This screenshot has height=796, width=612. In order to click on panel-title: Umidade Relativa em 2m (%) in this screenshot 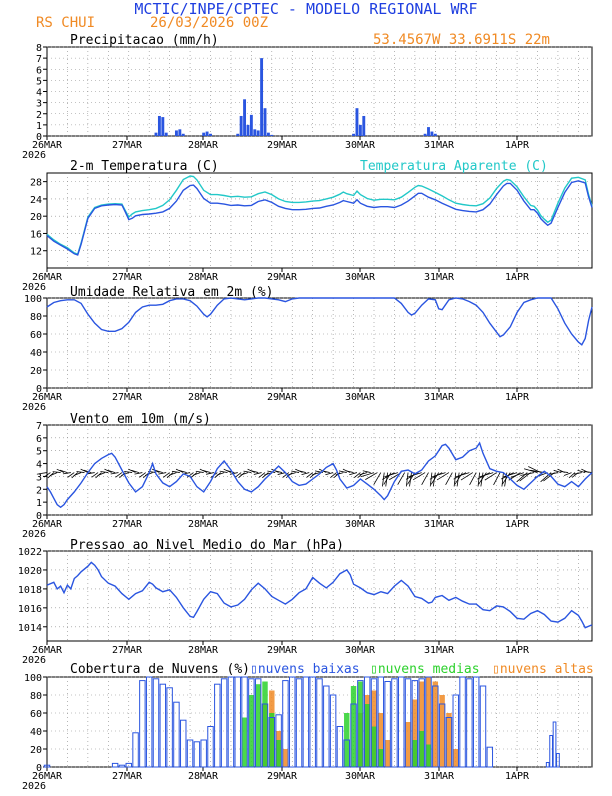, I will do `click(172, 292)`.